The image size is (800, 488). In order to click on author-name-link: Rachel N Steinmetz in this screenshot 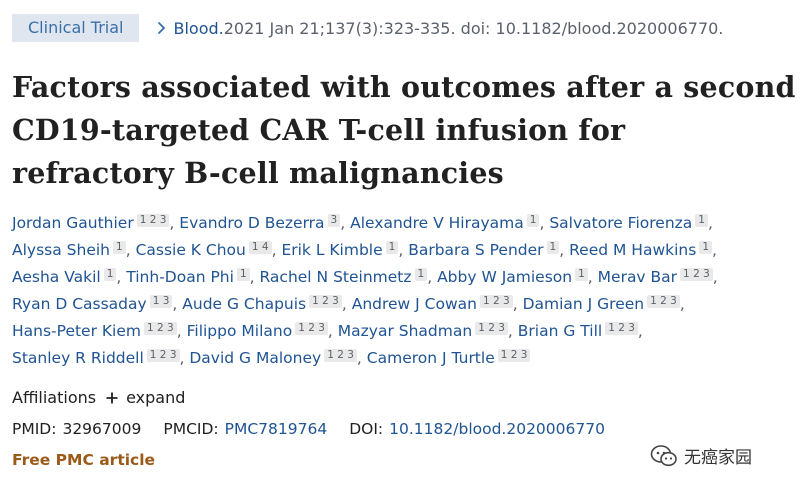, I will do `click(335, 277)`.